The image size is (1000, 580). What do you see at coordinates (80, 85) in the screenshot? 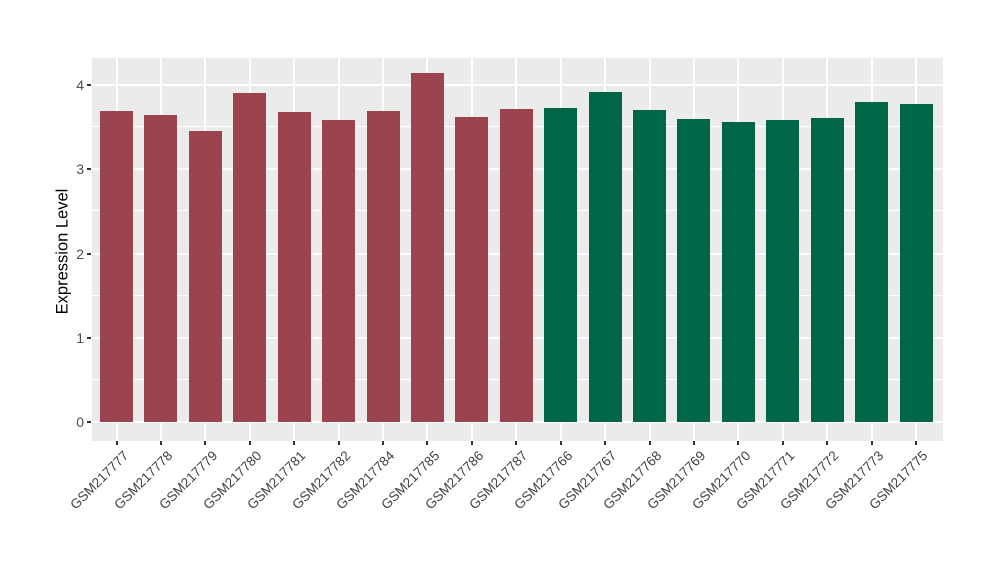
I see `y-tick-label: 4` at bounding box center [80, 85].